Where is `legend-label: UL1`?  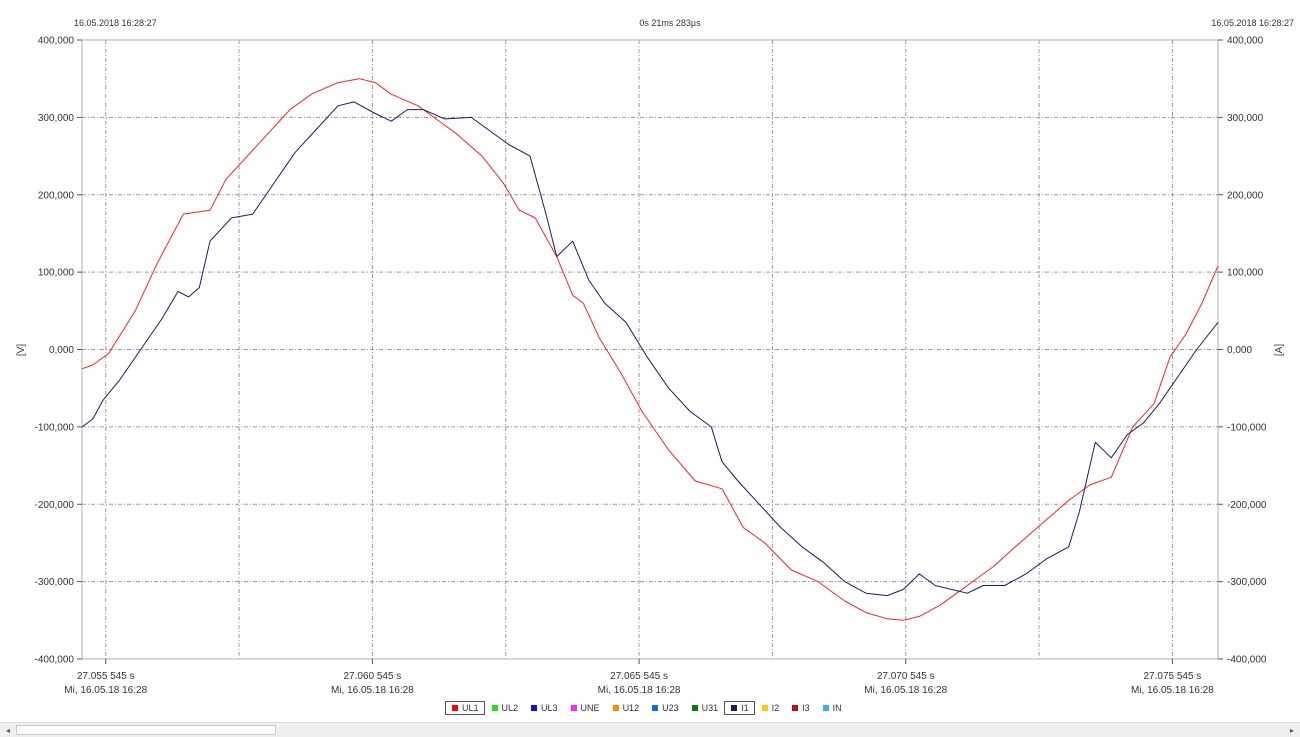 legend-label: UL1 is located at coordinates (470, 708).